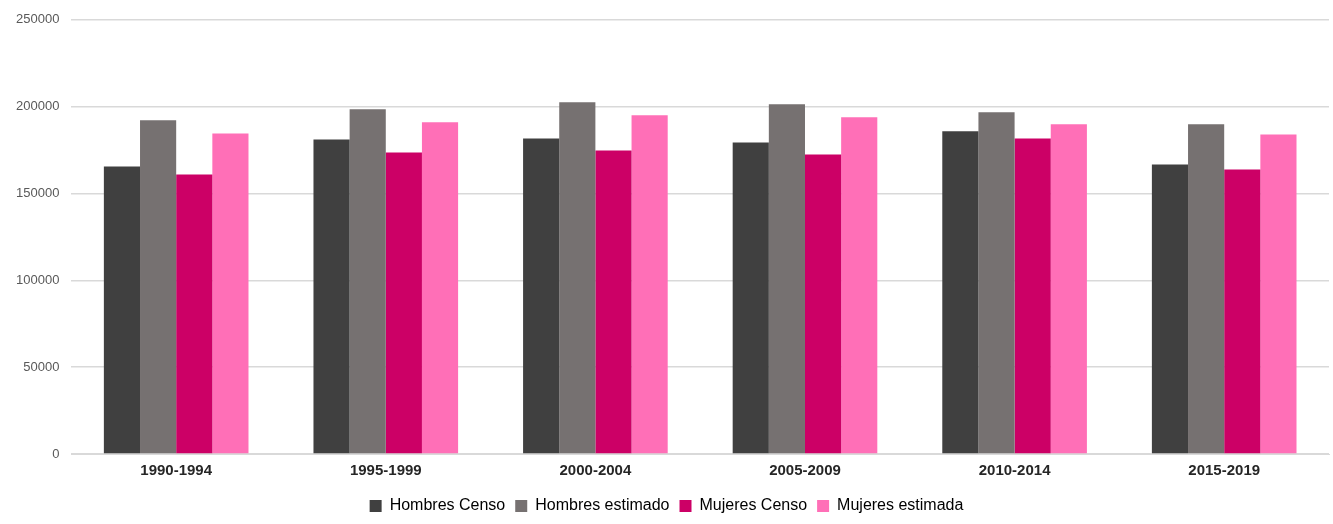 The image size is (1333, 524). What do you see at coordinates (41, 366) in the screenshot?
I see `y-tick-label: 50000` at bounding box center [41, 366].